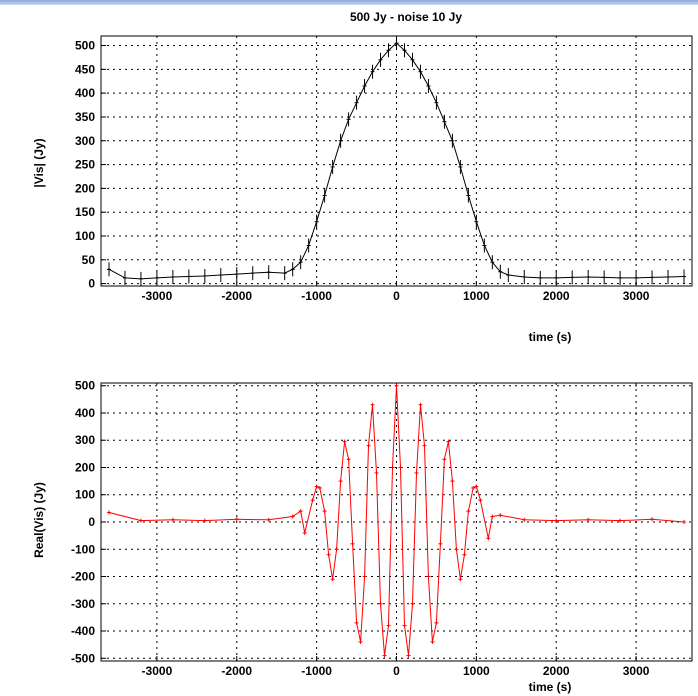 This screenshot has height=696, width=698. What do you see at coordinates (85, 467) in the screenshot?
I see `y-tick-label: 200` at bounding box center [85, 467].